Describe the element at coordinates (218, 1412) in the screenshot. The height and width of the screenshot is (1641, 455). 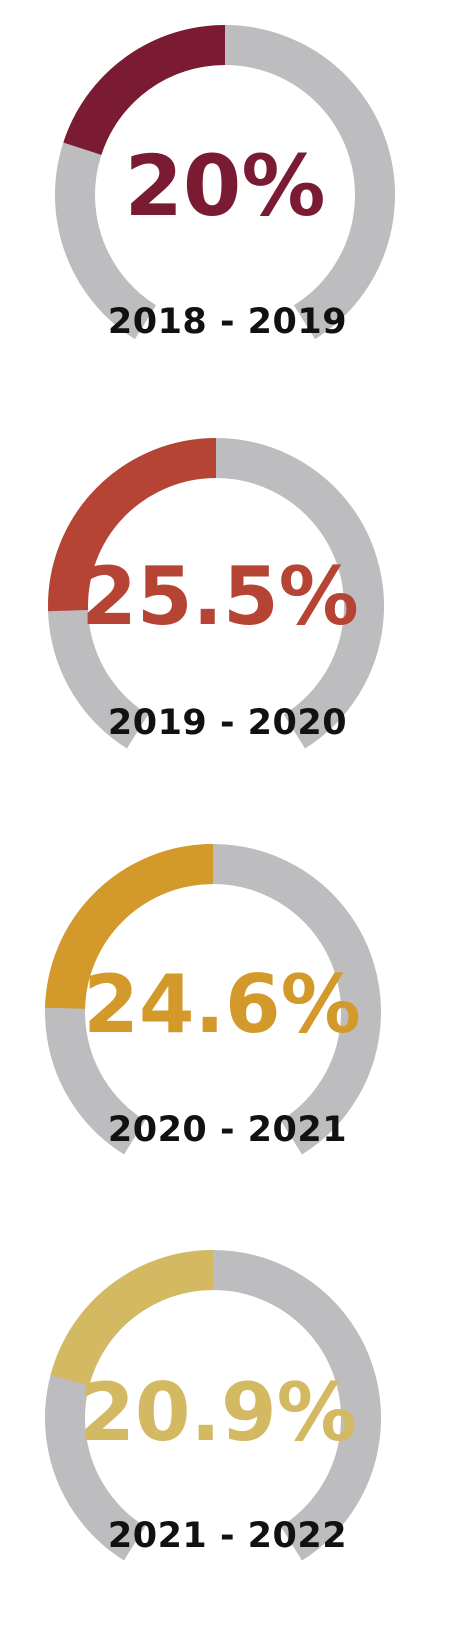
I see `gauge-value-label: 20.9%` at that location.